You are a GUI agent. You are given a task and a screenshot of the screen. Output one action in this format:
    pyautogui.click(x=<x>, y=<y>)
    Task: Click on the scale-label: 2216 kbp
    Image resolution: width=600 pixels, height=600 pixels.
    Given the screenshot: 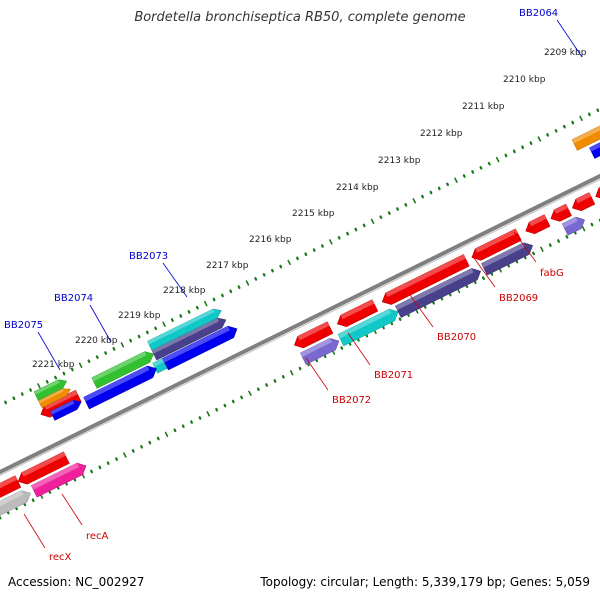 What is the action you would take?
    pyautogui.click(x=270, y=240)
    